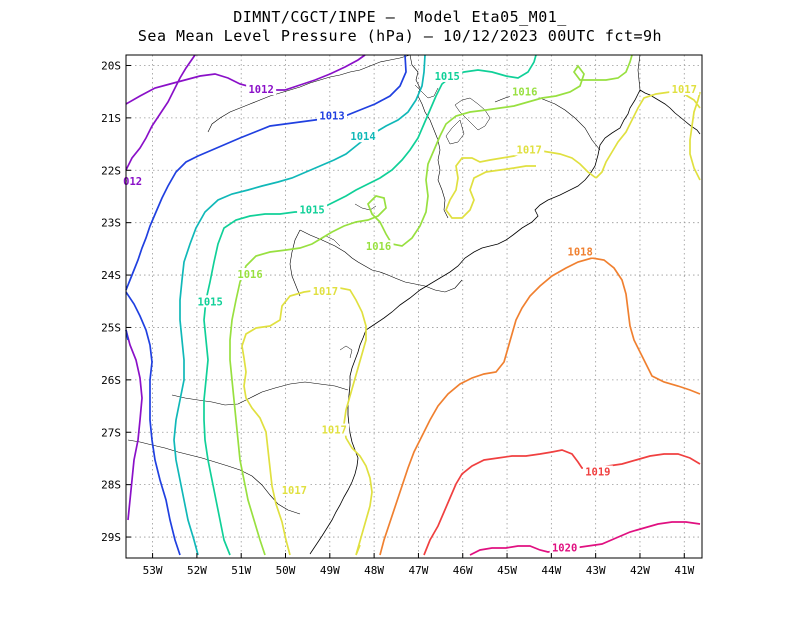 This screenshot has height=618, width=800. I want to click on isobar-label: 1014, so click(362, 137).